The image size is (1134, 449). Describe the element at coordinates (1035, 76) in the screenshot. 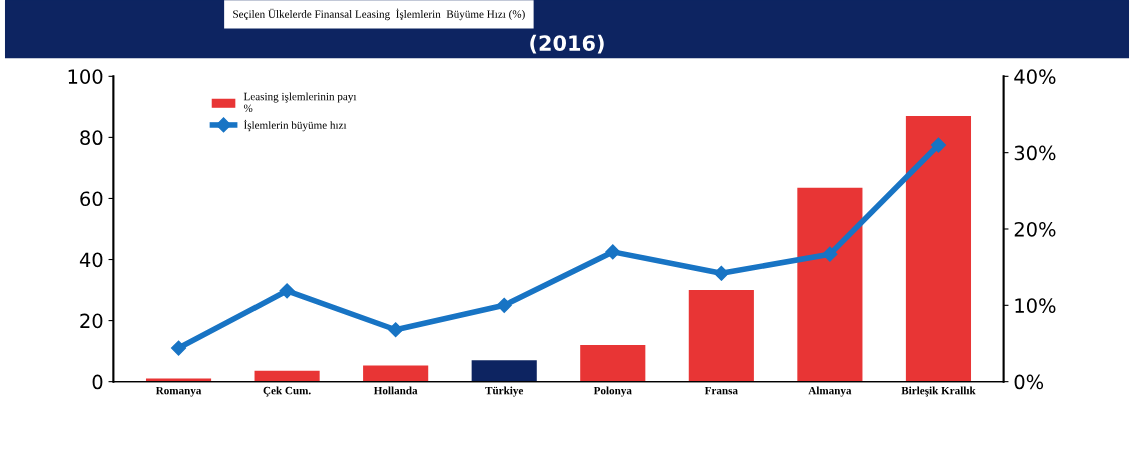

I see `y2-tick-label: 40%` at that location.